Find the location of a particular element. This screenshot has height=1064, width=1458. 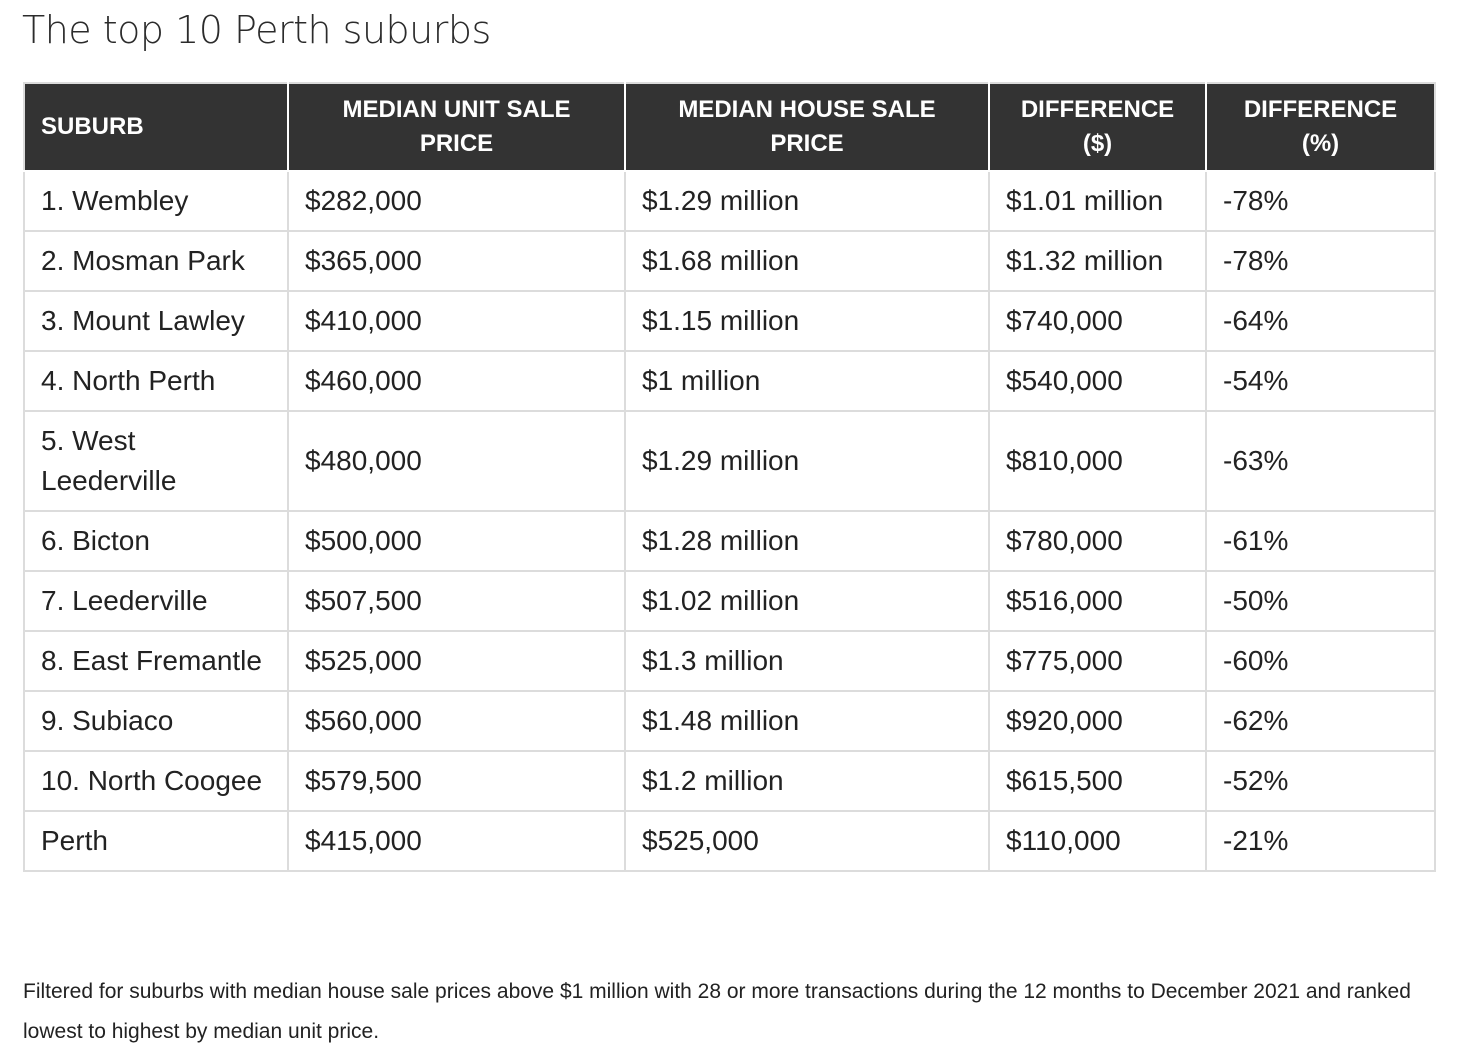

cell-unit-price: $579,500 is located at coordinates (456, 781).